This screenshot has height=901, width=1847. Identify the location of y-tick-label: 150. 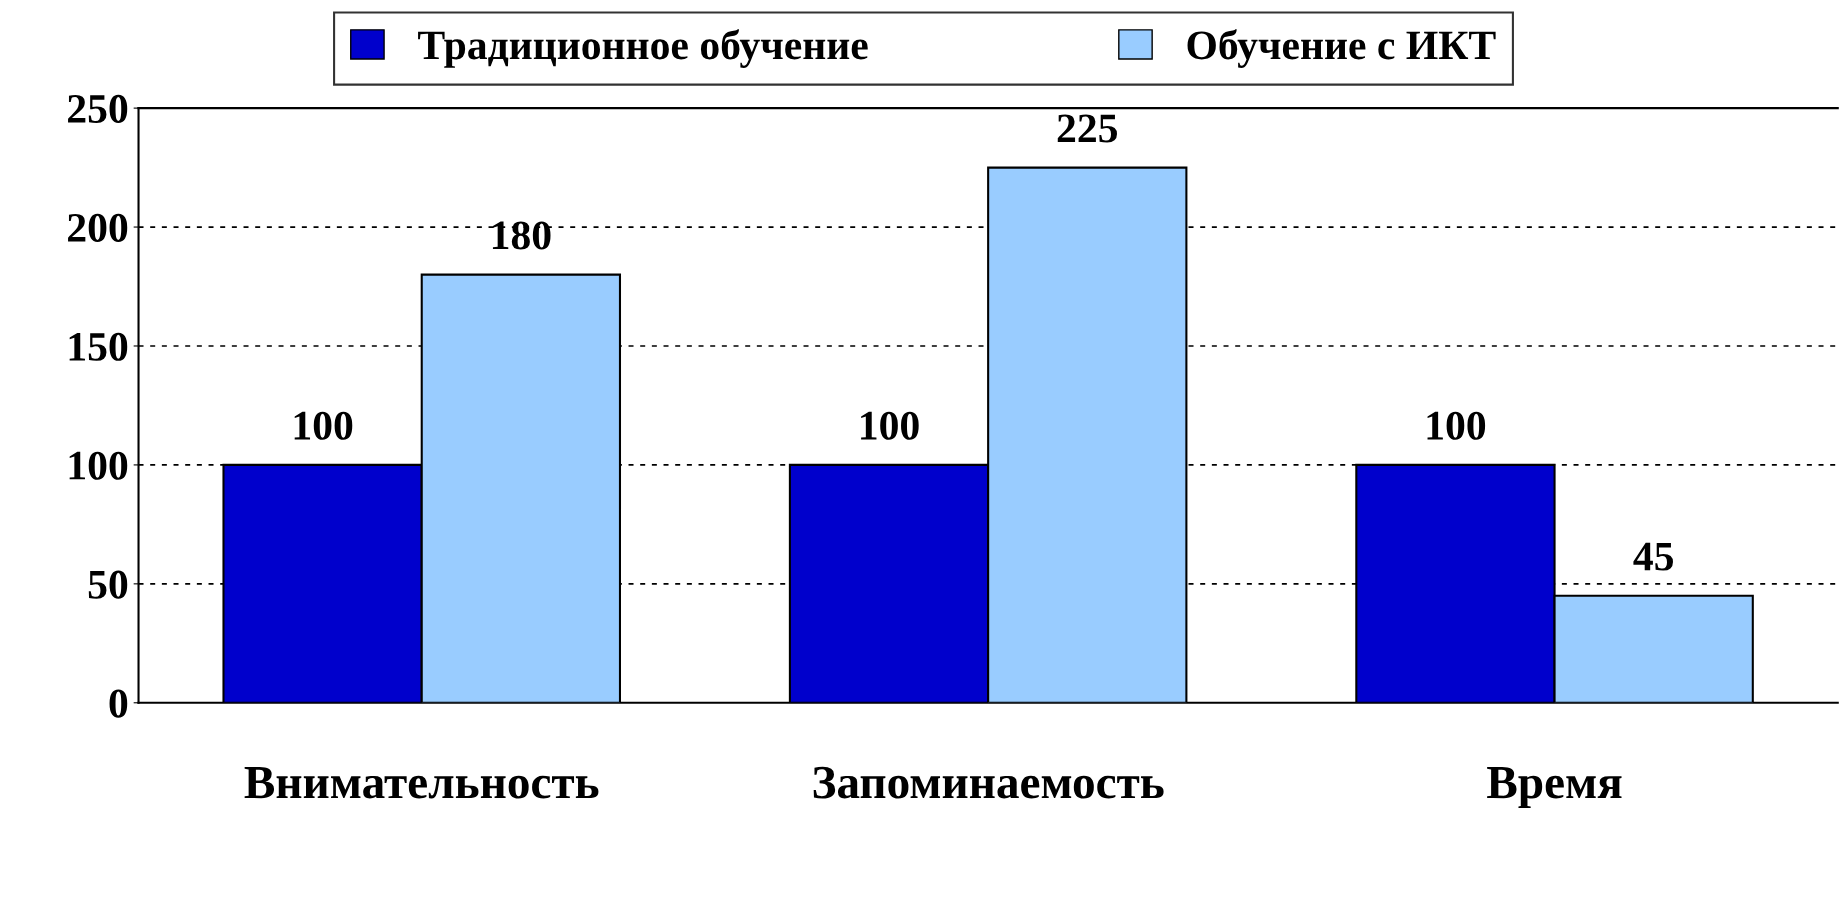
(98, 346).